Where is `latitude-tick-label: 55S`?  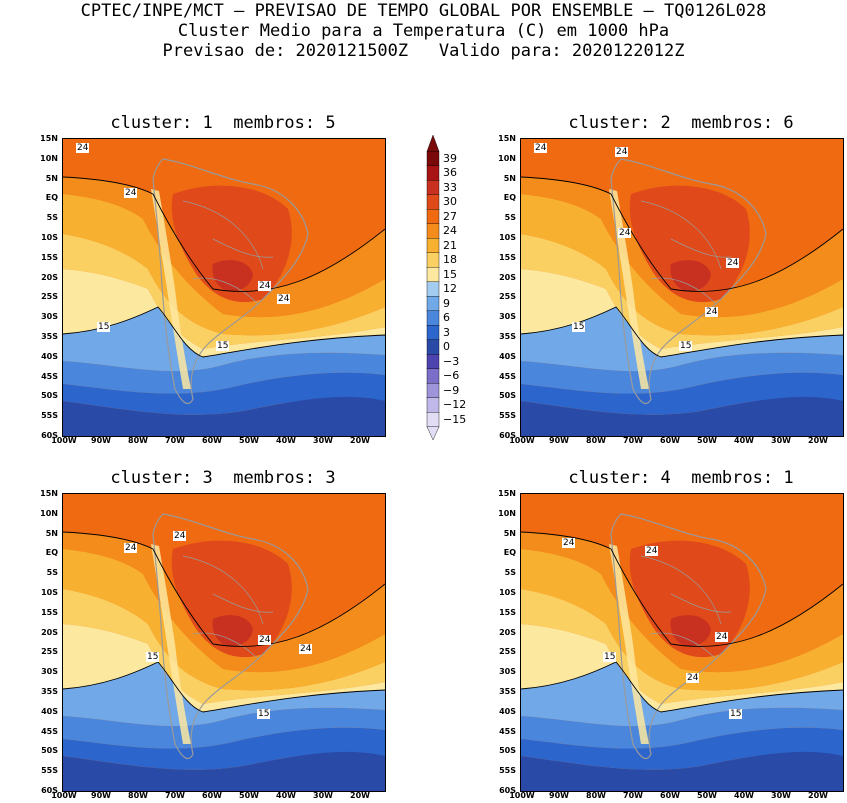 latitude-tick-label: 55S is located at coordinates (49, 416).